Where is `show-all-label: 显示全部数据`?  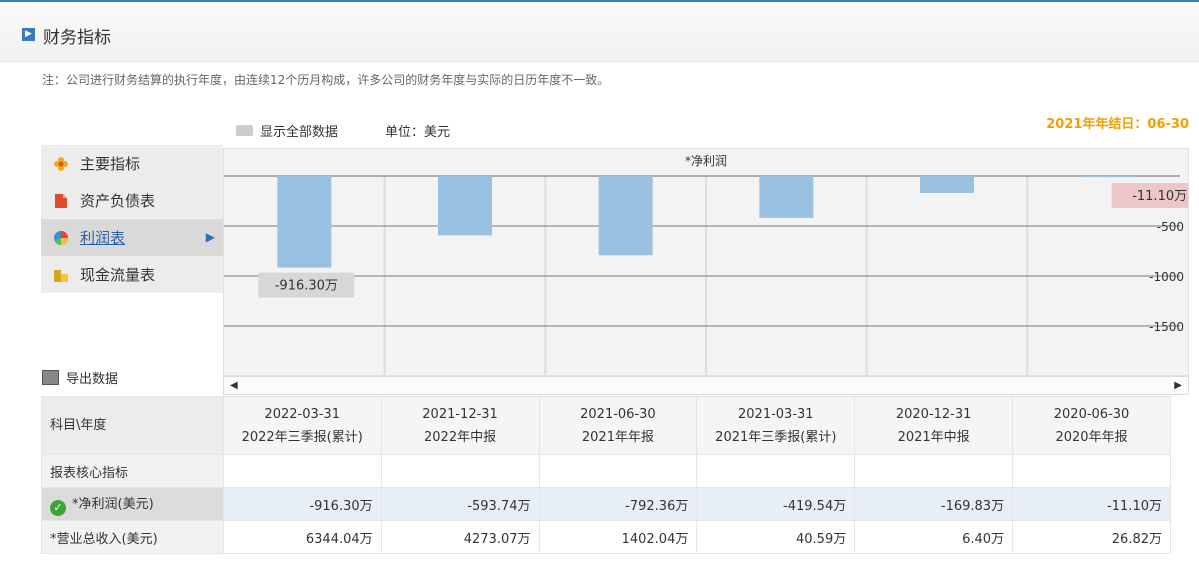
show-all-label: 显示全部数据 is located at coordinates (299, 132).